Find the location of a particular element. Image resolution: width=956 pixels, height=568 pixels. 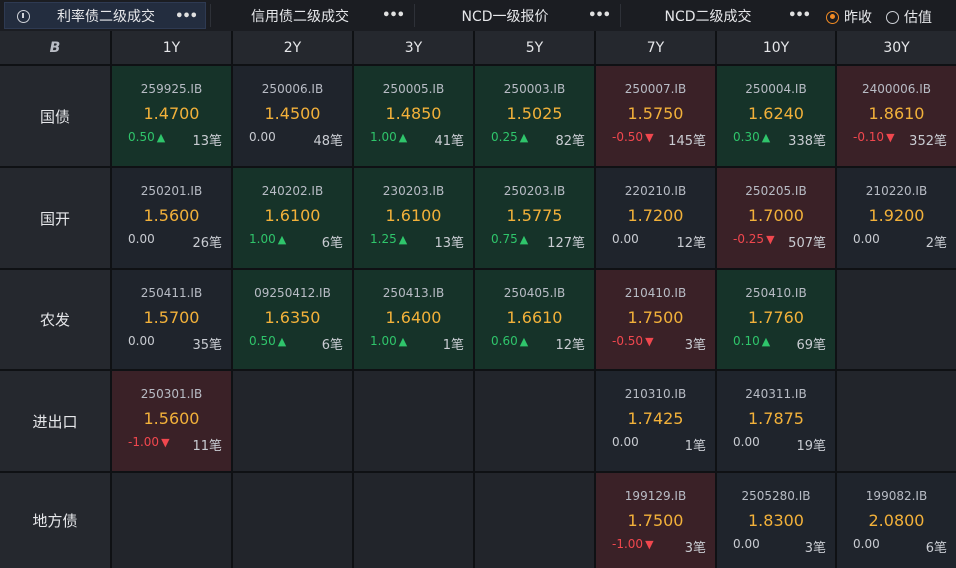

change-value: 0.30 is located at coordinates (746, 137).